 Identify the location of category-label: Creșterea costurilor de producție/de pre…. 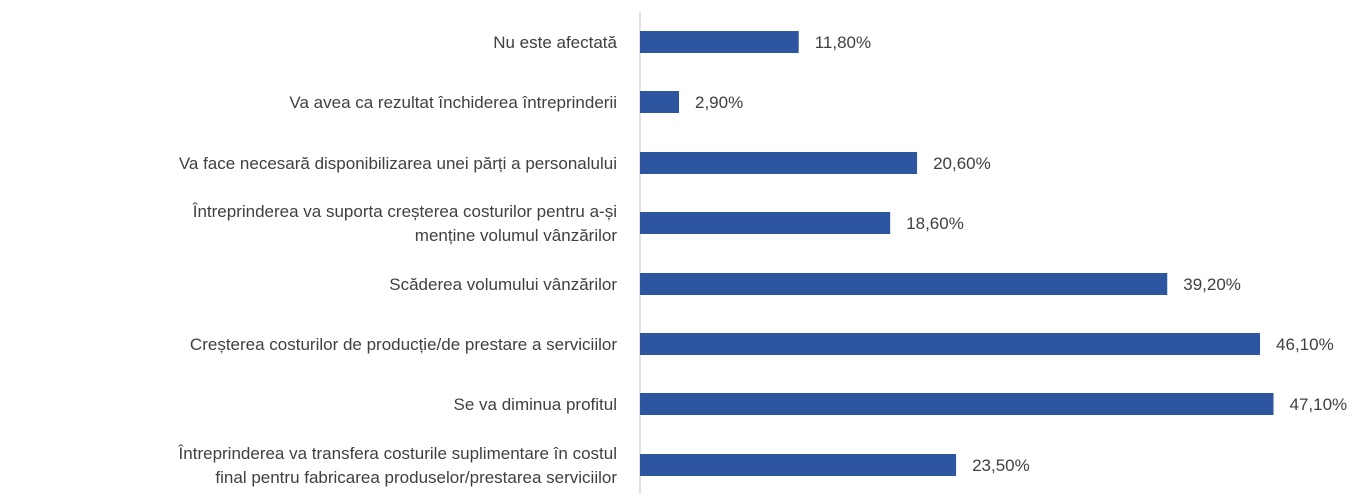
(403, 344).